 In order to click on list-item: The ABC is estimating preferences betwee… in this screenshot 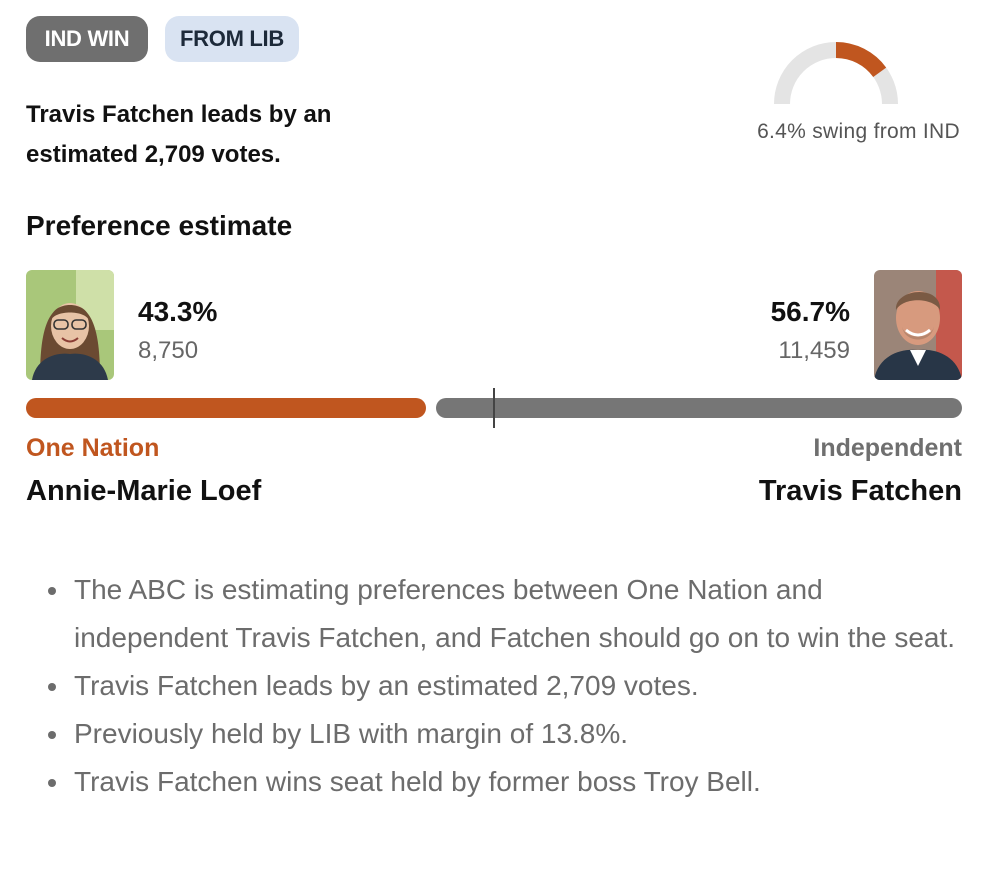, I will do `click(491, 614)`.